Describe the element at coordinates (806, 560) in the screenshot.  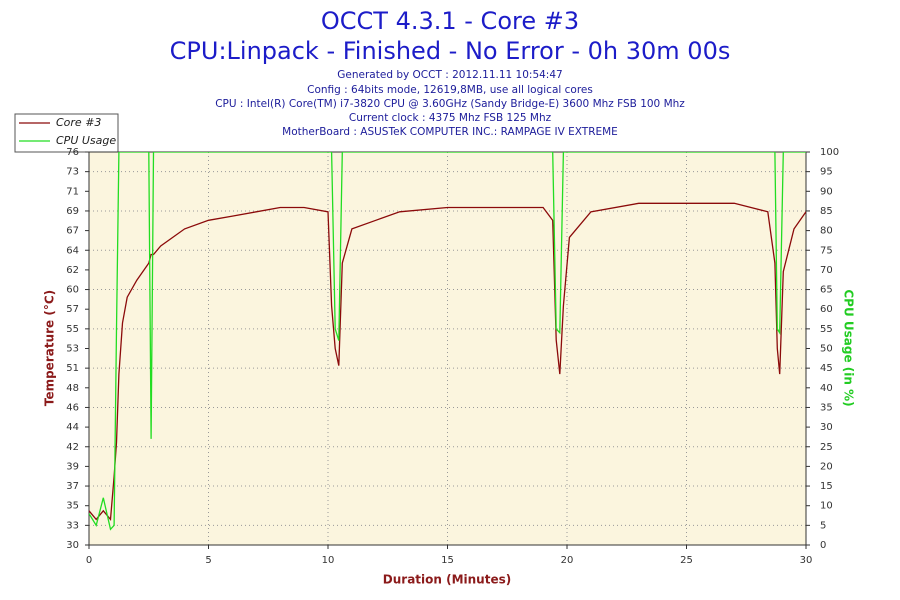
I see `x-tick-label: 30` at that location.